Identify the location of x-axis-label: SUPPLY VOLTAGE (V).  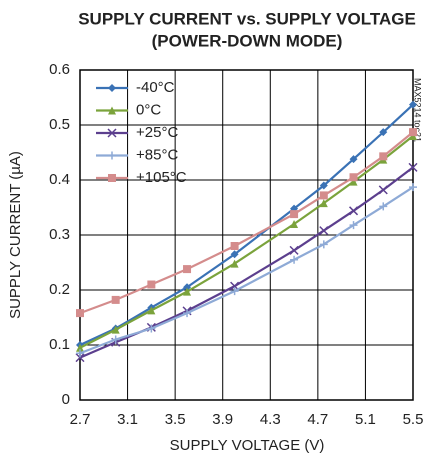
(247, 445).